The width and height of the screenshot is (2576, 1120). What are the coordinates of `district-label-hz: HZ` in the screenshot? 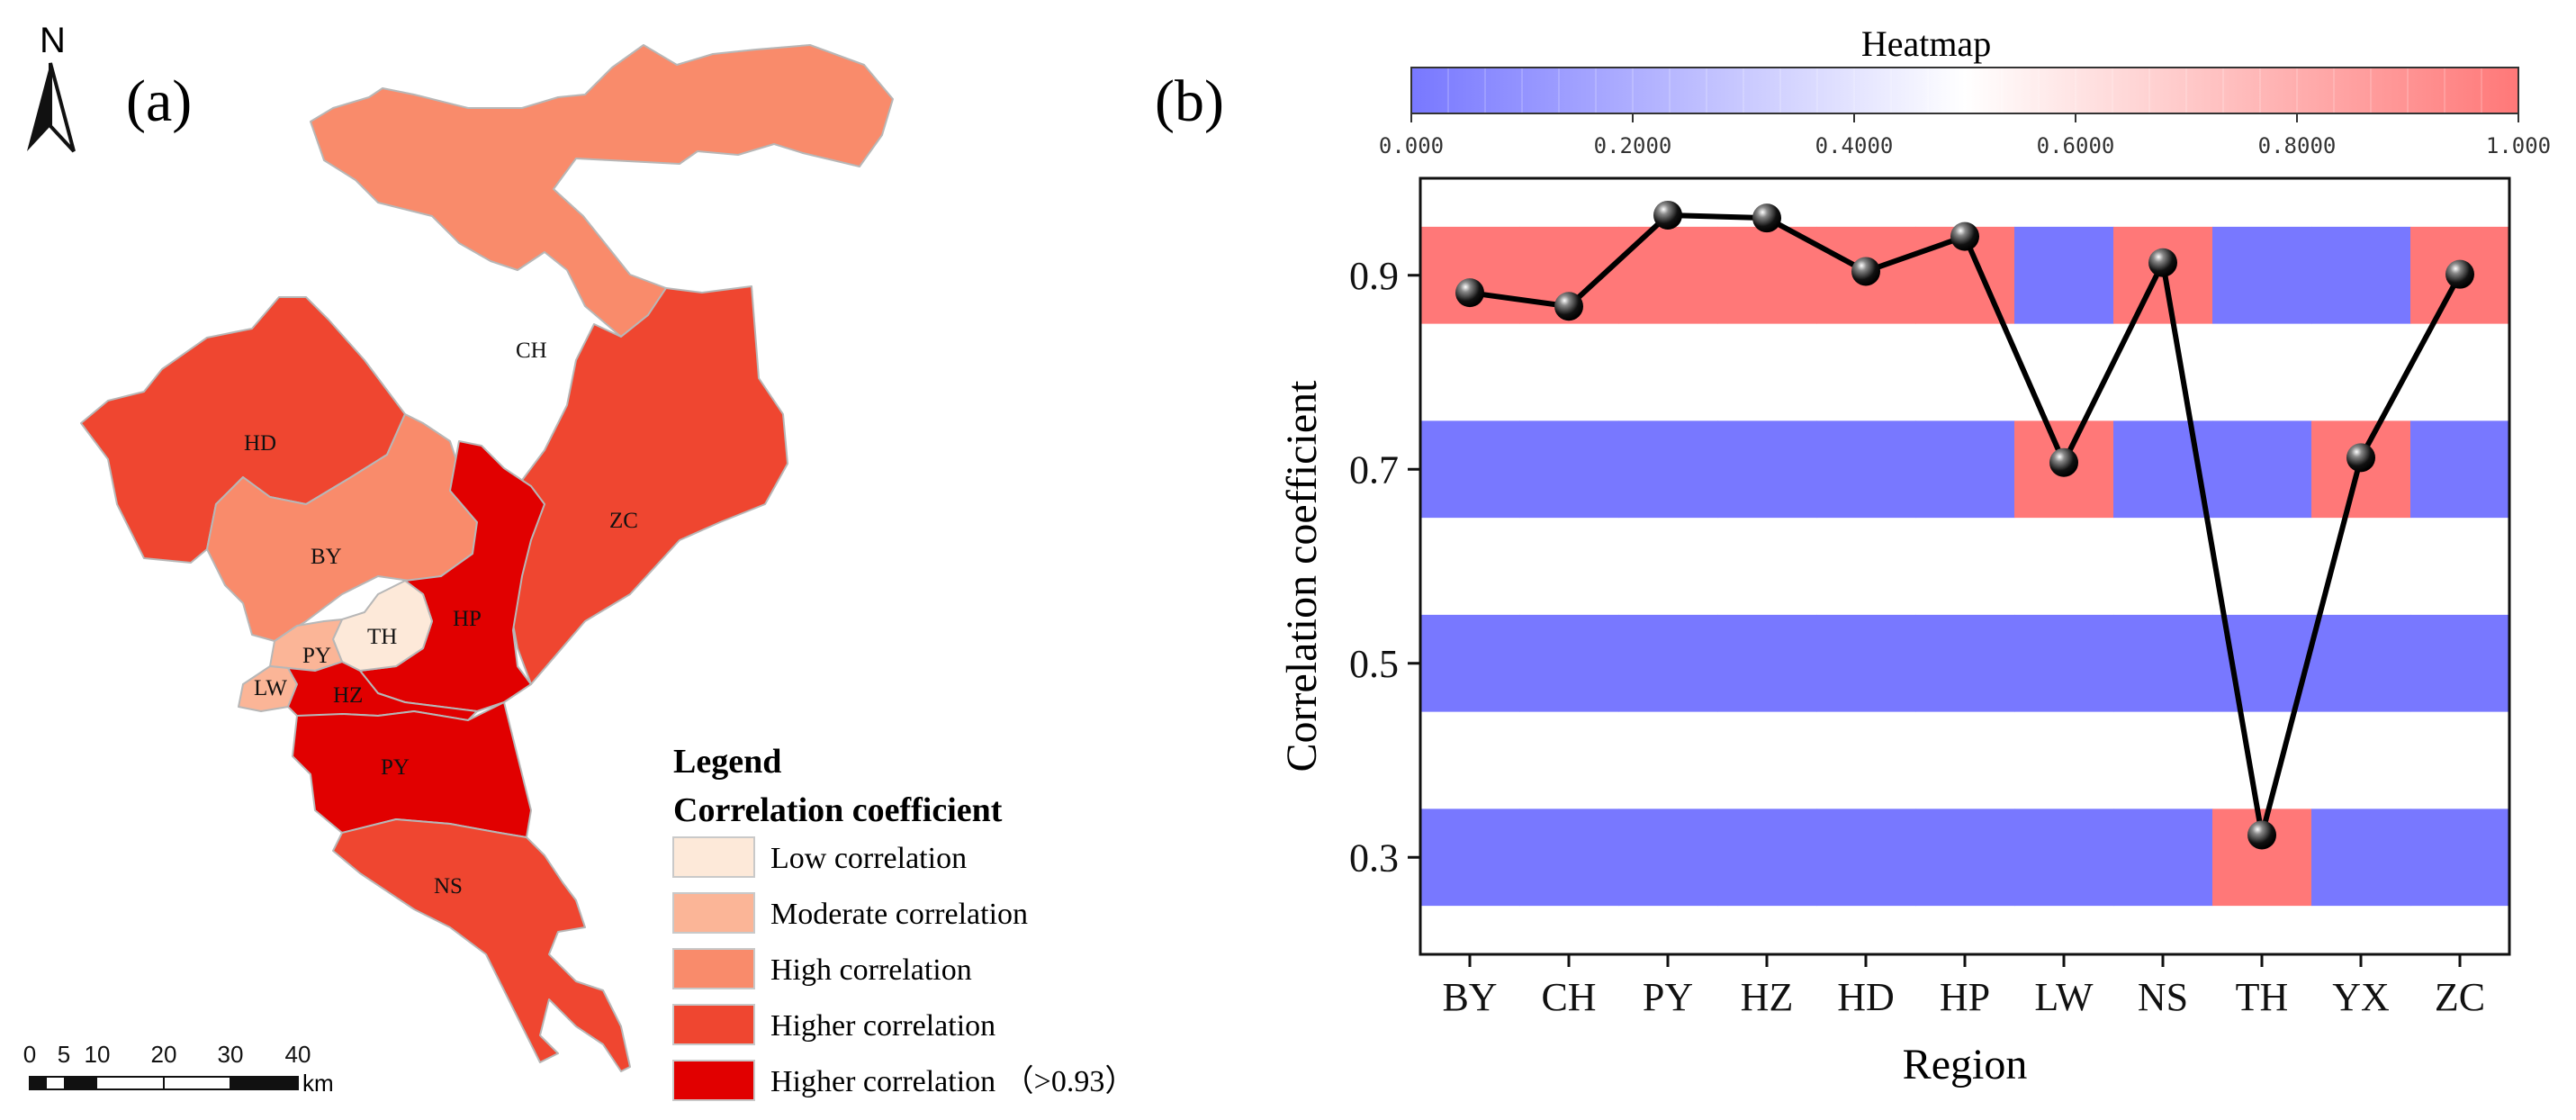 It's located at (348, 696).